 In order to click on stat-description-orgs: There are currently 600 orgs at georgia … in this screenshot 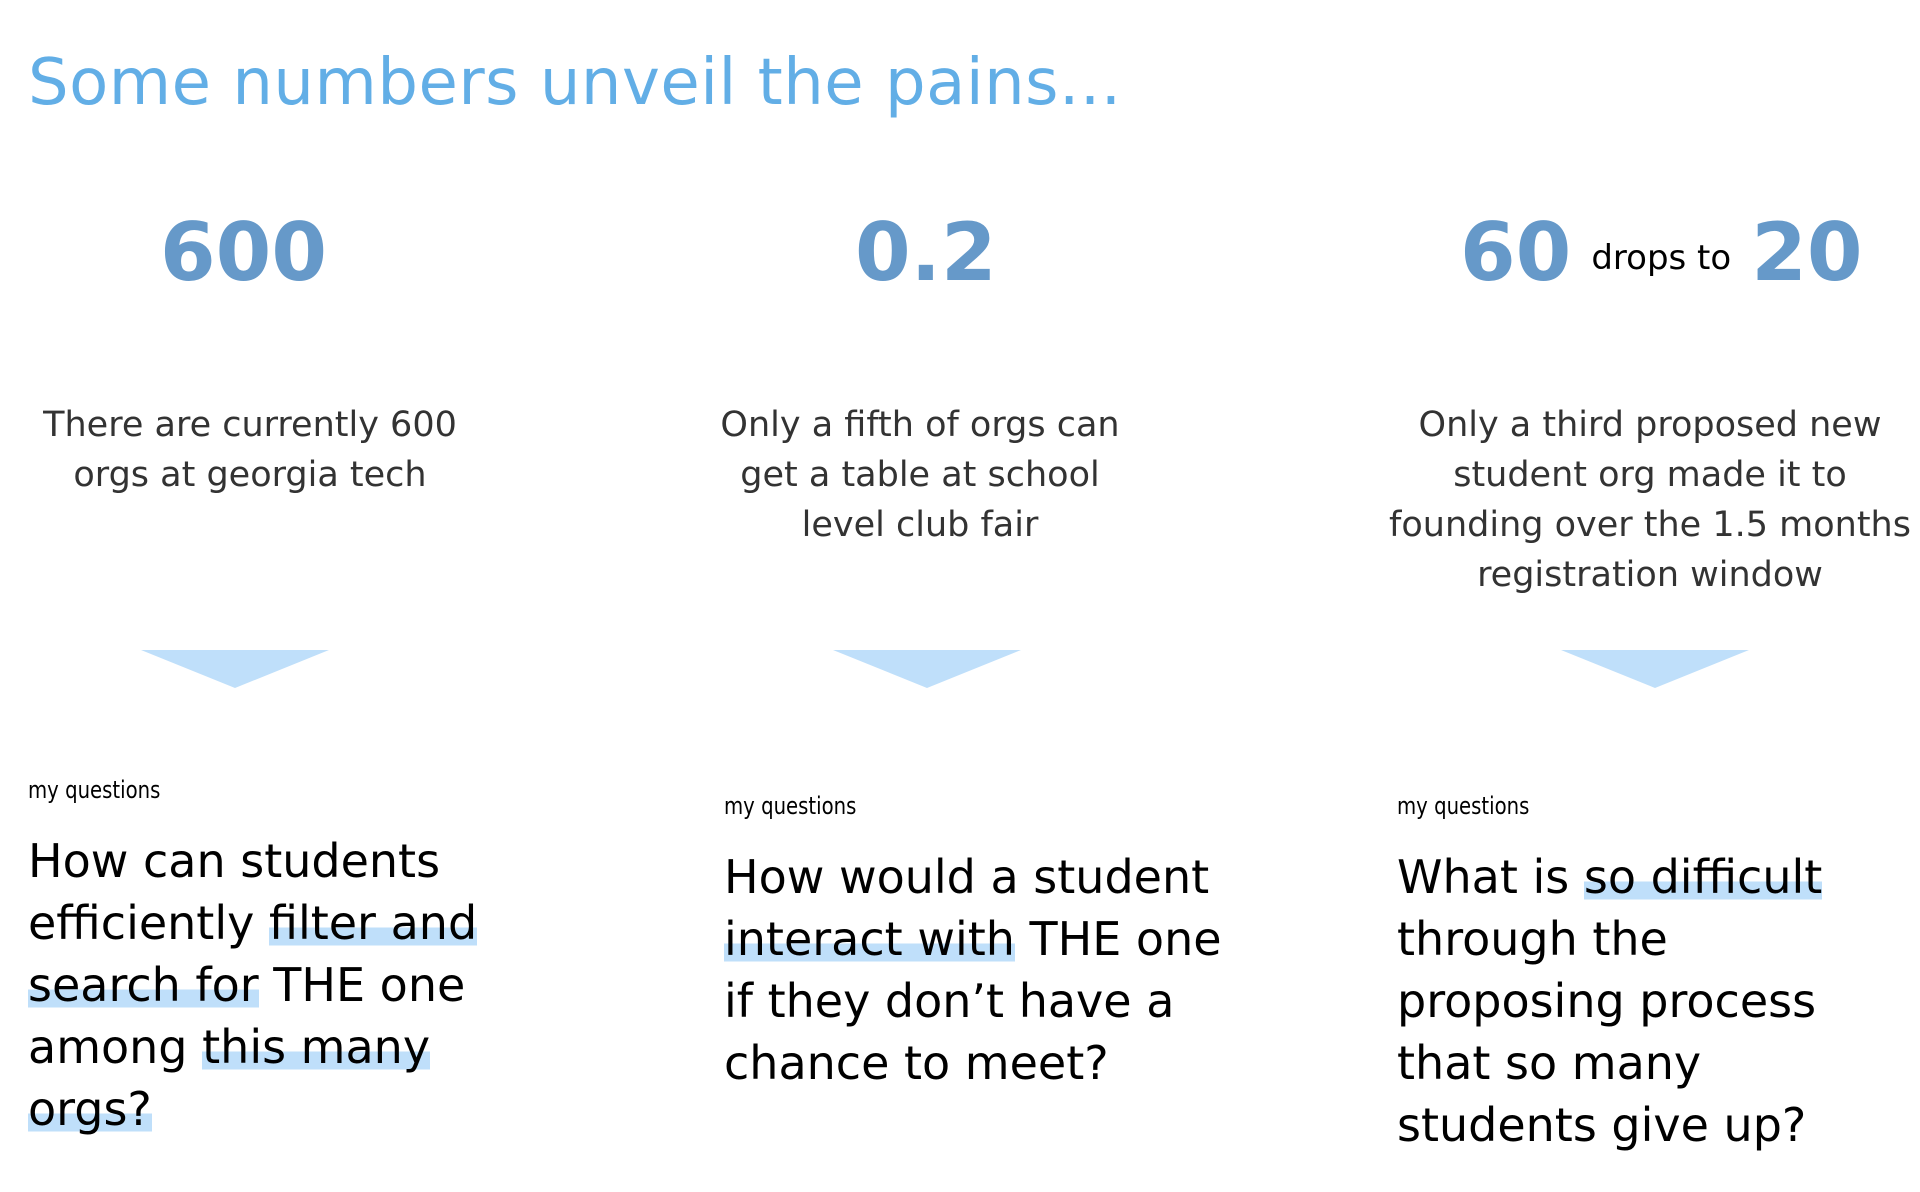, I will do `click(250, 450)`.